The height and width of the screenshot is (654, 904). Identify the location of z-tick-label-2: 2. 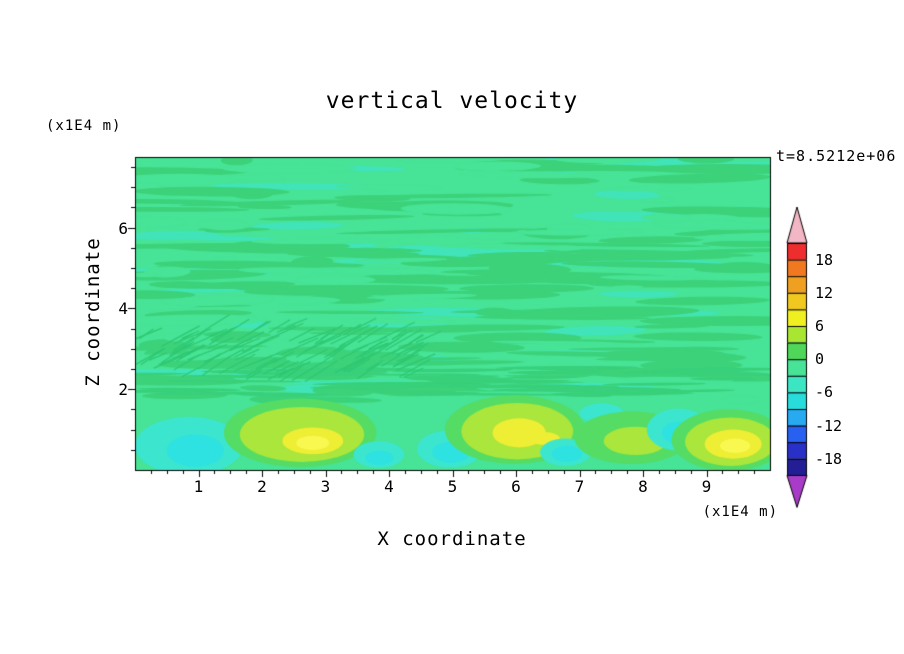
(123, 390).